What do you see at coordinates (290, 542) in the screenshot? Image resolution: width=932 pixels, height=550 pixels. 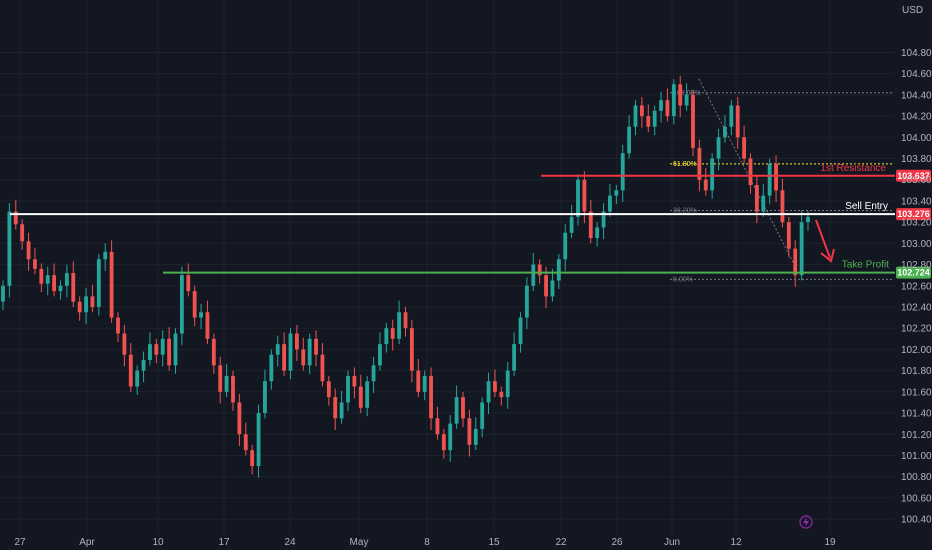 I see `x-tick-label: 24` at bounding box center [290, 542].